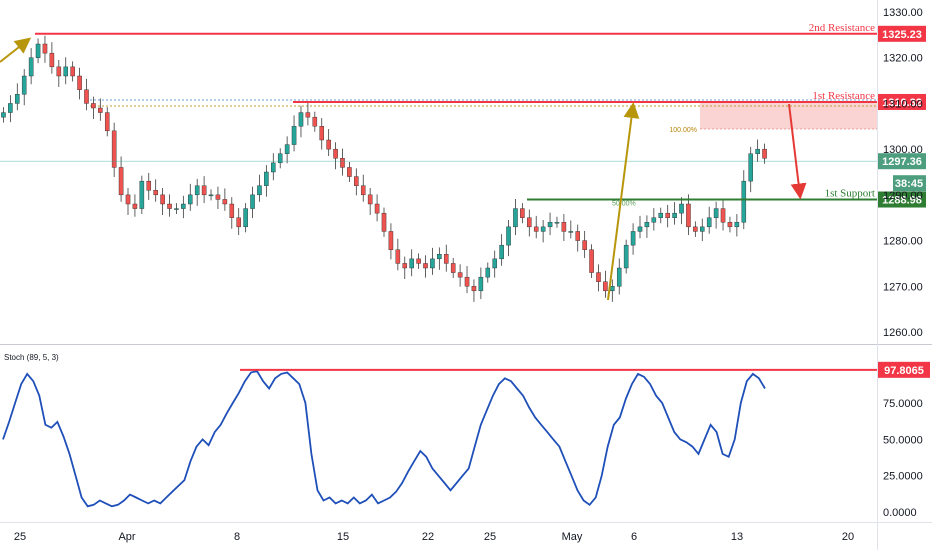  What do you see at coordinates (797, 151) in the screenshot?
I see `drop-arrow` at bounding box center [797, 151].